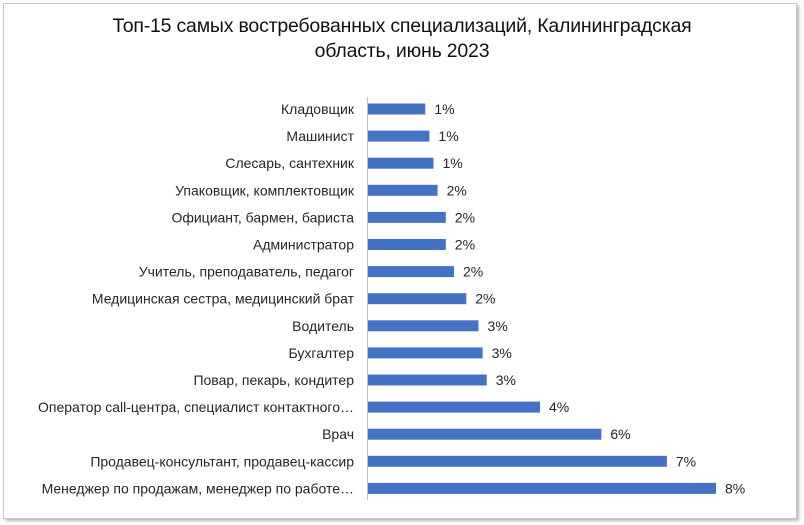  Describe the element at coordinates (246, 272) in the screenshot. I see `category-label: Учитель, преподаватель, педагог` at that location.